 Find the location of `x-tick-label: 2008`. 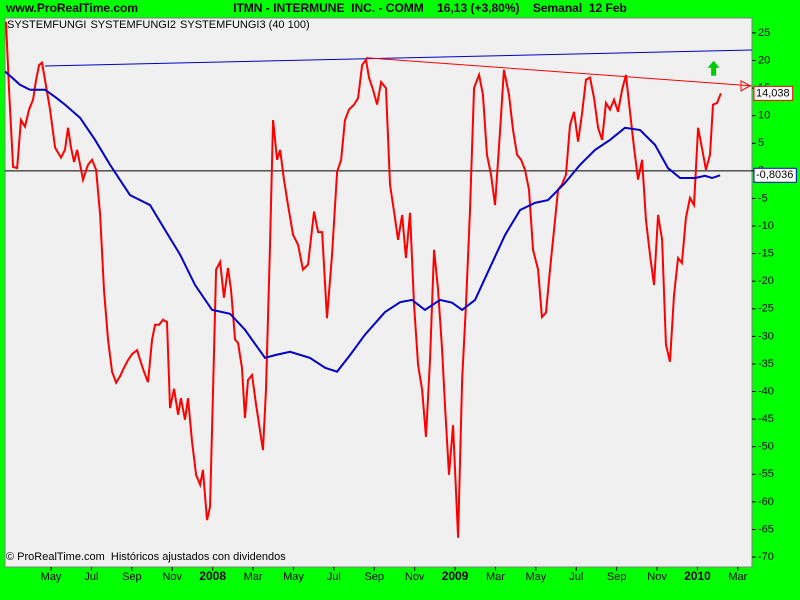

x-tick-label: 2008 is located at coordinates (212, 576).